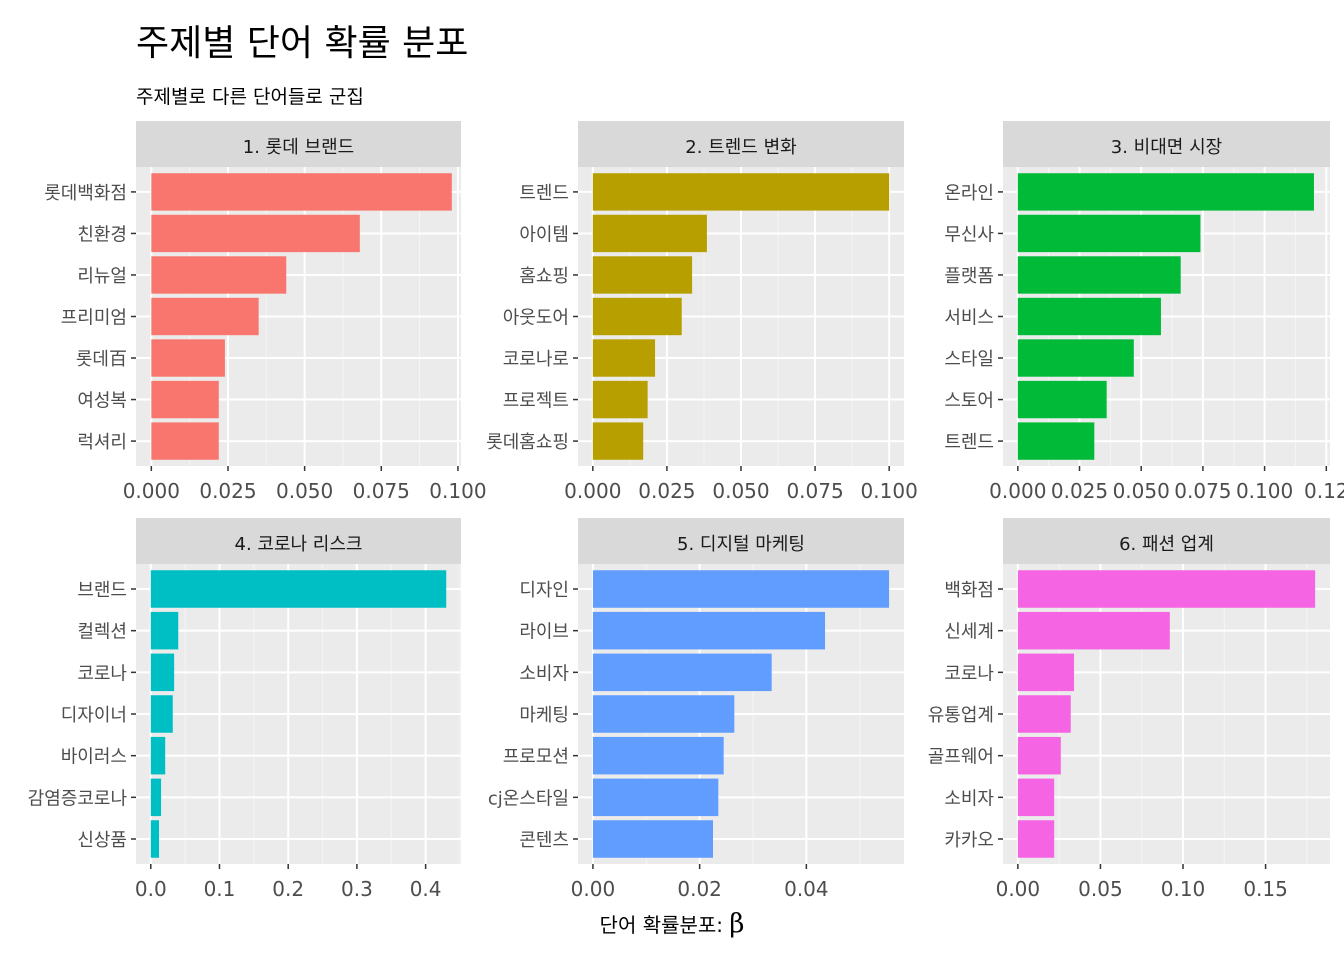  Describe the element at coordinates (672, 924) in the screenshot. I see `x-axis-label: 단어 확률분포: β` at that location.